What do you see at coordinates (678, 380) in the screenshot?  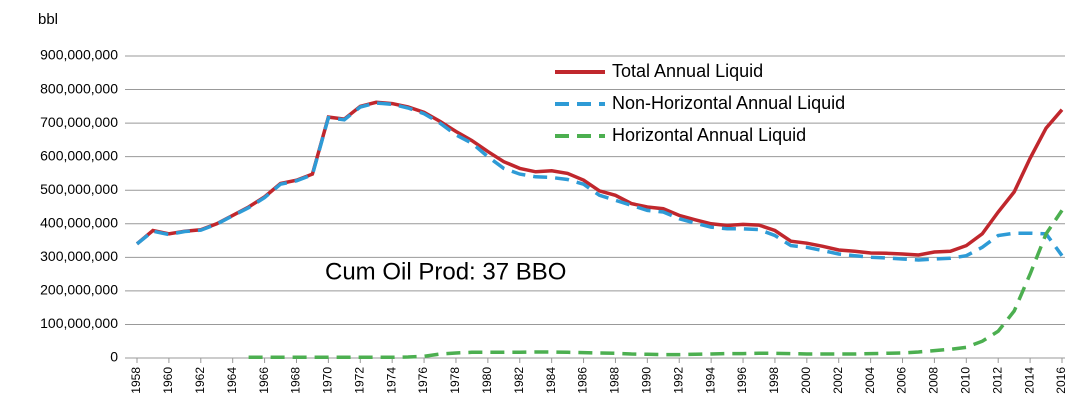 I see `x-tick-label: 1992` at bounding box center [678, 380].